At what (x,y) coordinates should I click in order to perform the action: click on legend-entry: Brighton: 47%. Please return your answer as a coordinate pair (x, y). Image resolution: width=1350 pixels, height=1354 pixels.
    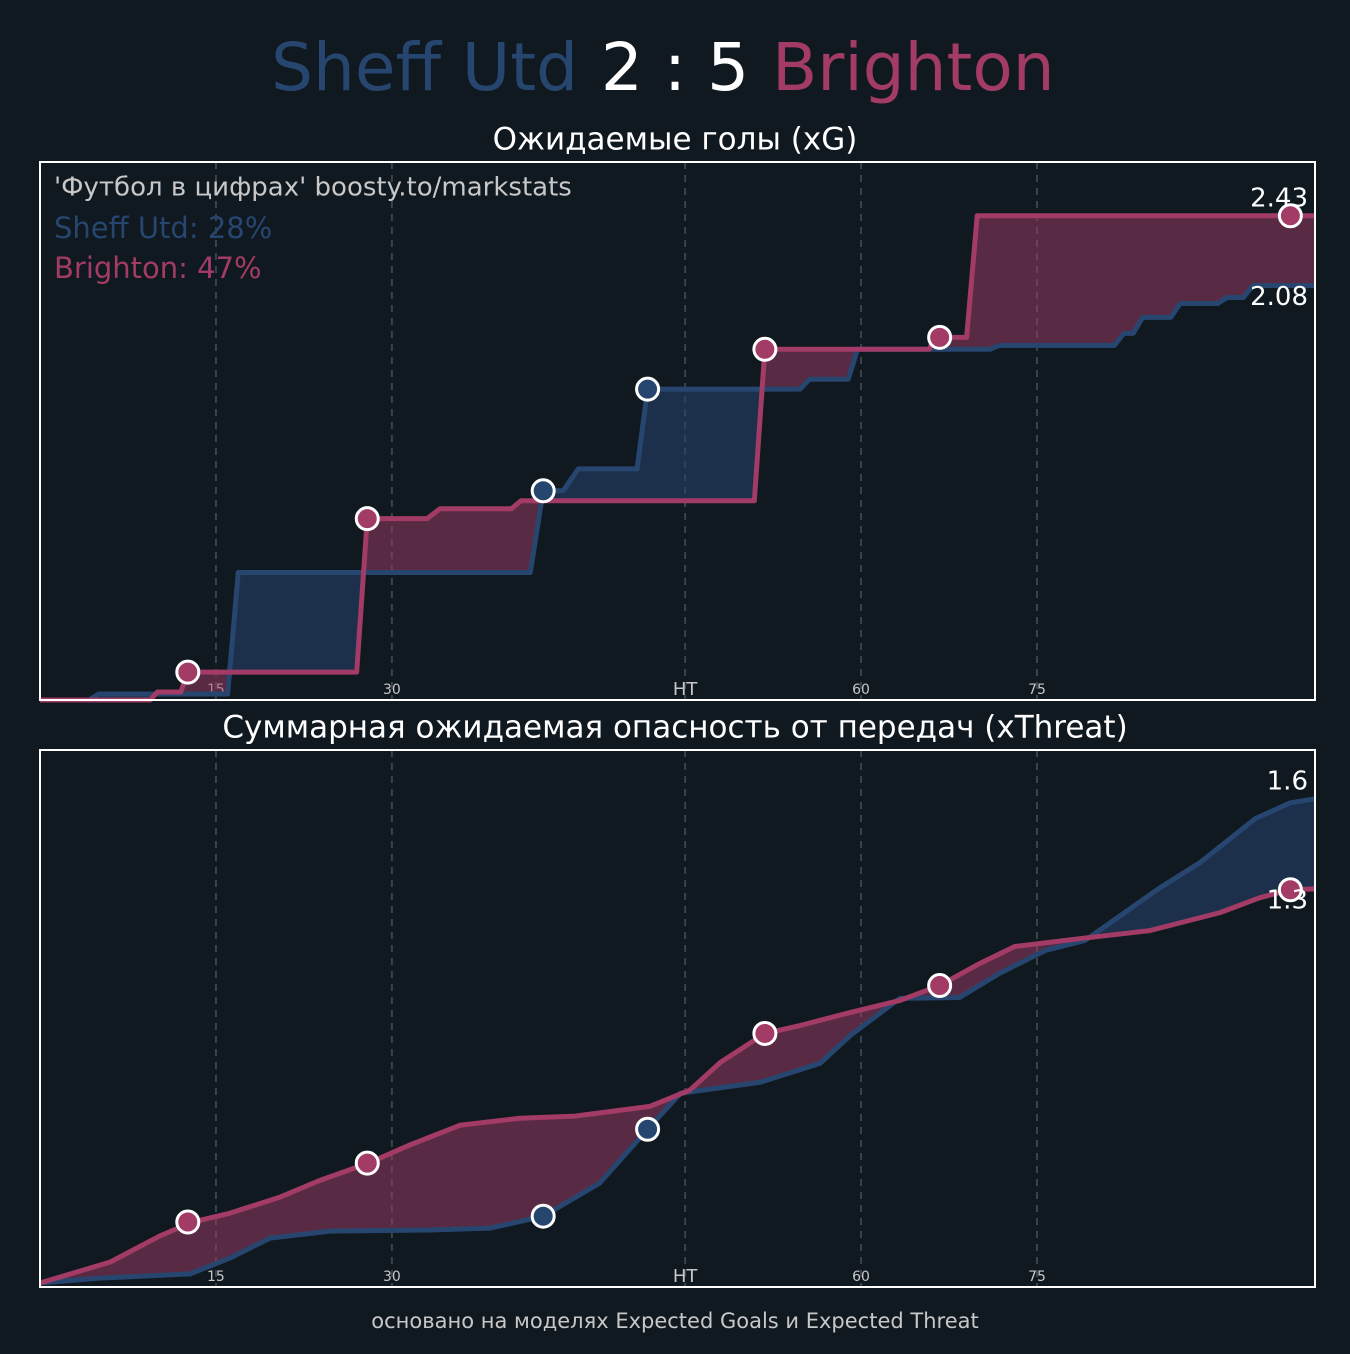
    Looking at the image, I should click on (158, 268).